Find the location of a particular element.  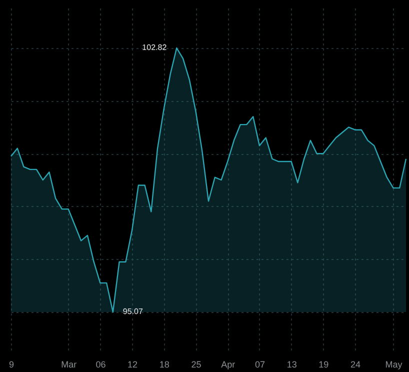

x-tick-label: Mar is located at coordinates (69, 365).